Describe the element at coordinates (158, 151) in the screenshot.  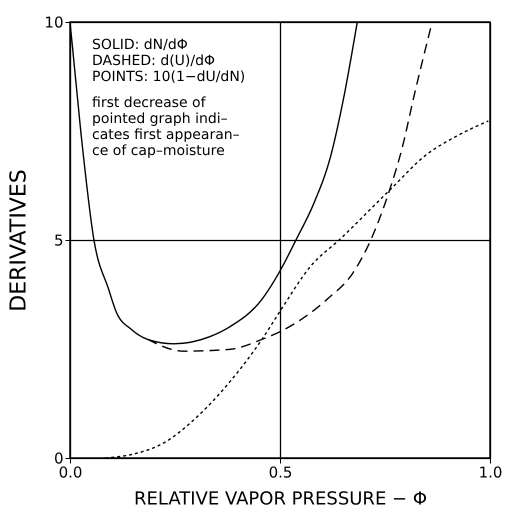
I see `annotation: ce of cap–moisture` at that location.